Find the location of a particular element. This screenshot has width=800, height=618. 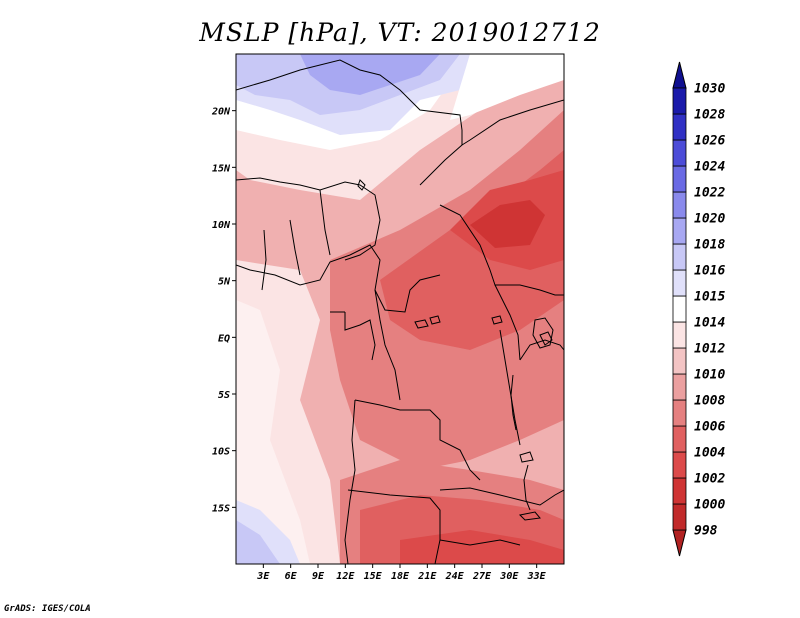

colorbar-extend-top is located at coordinates (679, 75).